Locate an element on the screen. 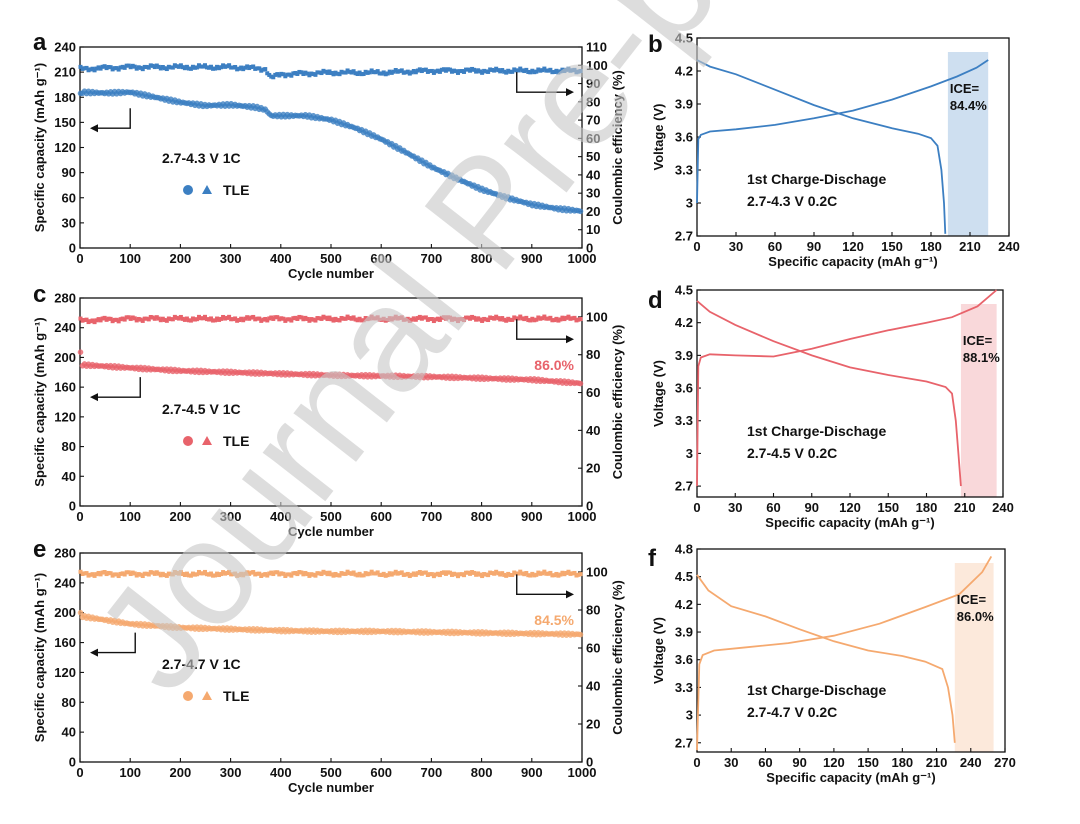  y-tick-label: 80 is located at coordinates (69, 702).